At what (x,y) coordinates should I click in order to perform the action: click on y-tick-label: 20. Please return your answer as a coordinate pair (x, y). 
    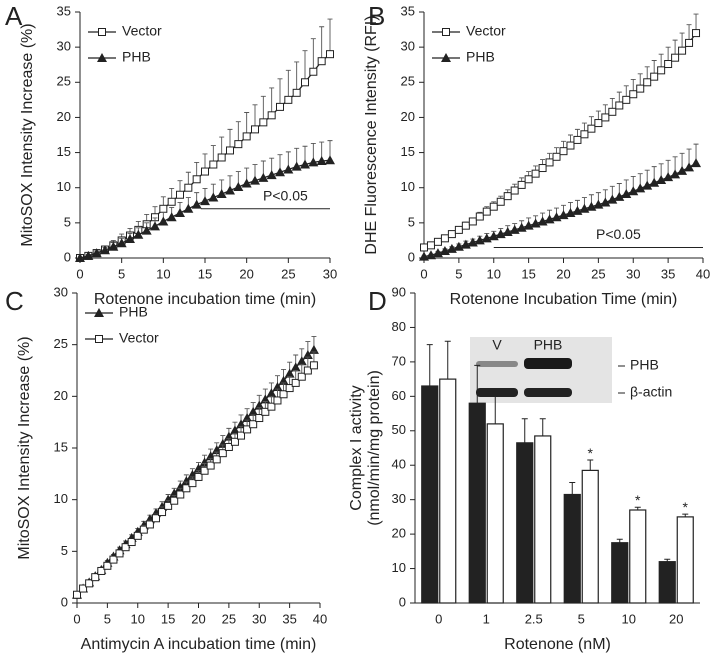
    Looking at the image, I should click on (399, 533).